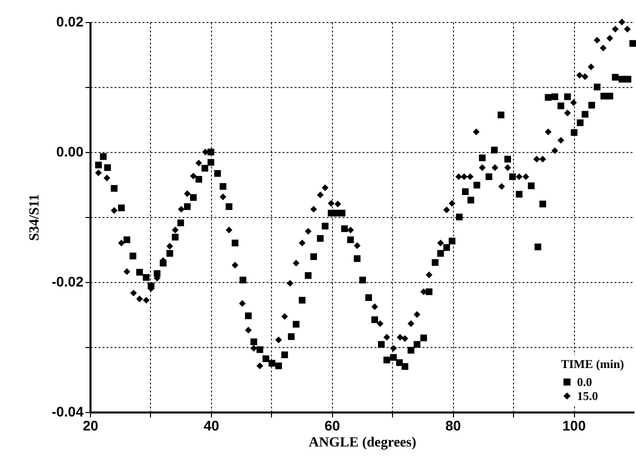 This screenshot has height=458, width=636. Describe the element at coordinates (592, 364) in the screenshot. I see `legend-title: TIME (min)` at that location.